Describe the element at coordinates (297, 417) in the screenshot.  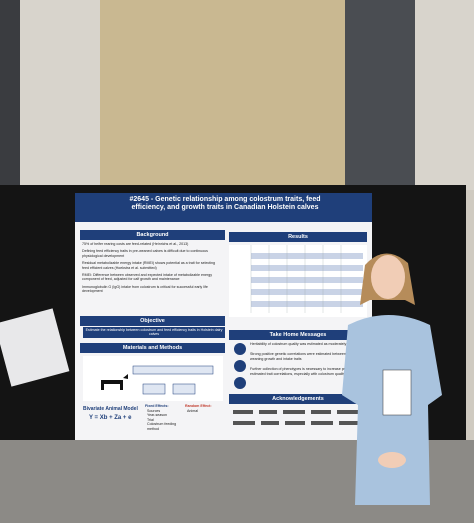
I see `sponsor-logos` at that location.